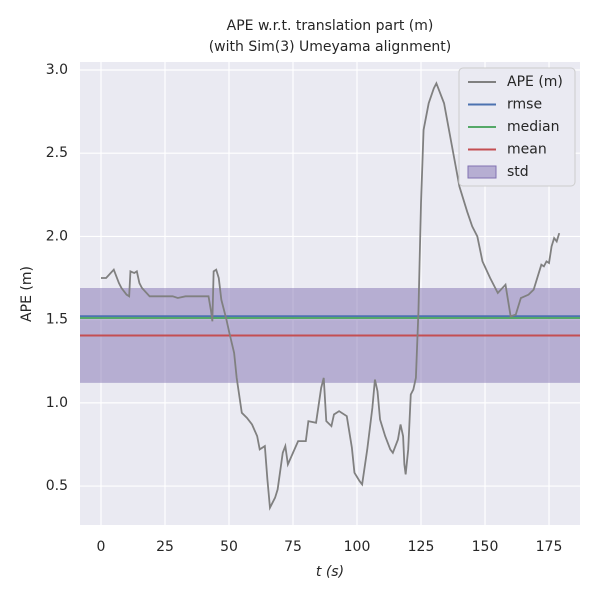 The width and height of the screenshot is (600, 604). What do you see at coordinates (485, 547) in the screenshot?
I see `x-tick-label: 150` at bounding box center [485, 547].